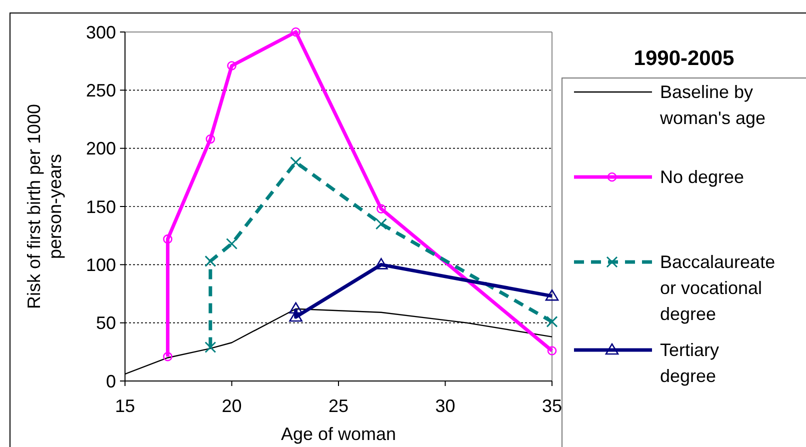 Image resolution: width=806 pixels, height=447 pixels. Describe the element at coordinates (718, 288) in the screenshot. I see `legend-label: Baccalaureate or vocational degree` at that location.